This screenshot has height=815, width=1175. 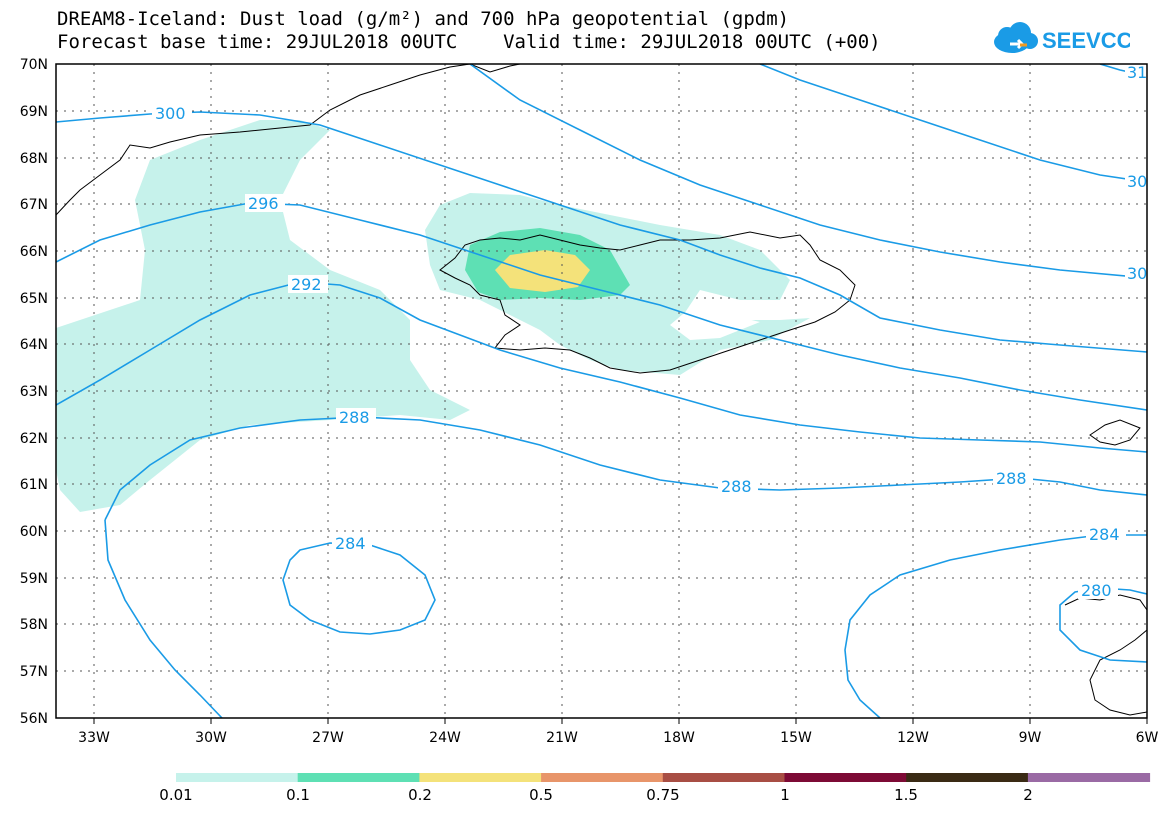 What do you see at coordinates (328, 738) in the screenshot?
I see `lon-label: 27W` at bounding box center [328, 738].